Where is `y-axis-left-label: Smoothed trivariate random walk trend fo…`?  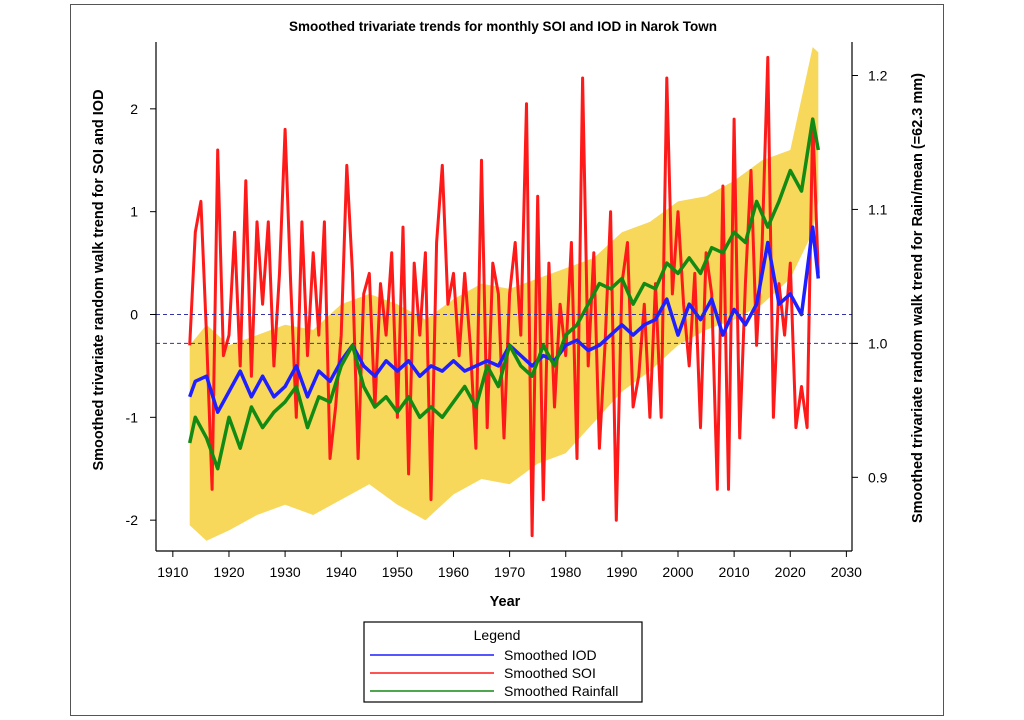 y-axis-left-label: Smoothed trivariate random walk trend fo… is located at coordinates (99, 279).